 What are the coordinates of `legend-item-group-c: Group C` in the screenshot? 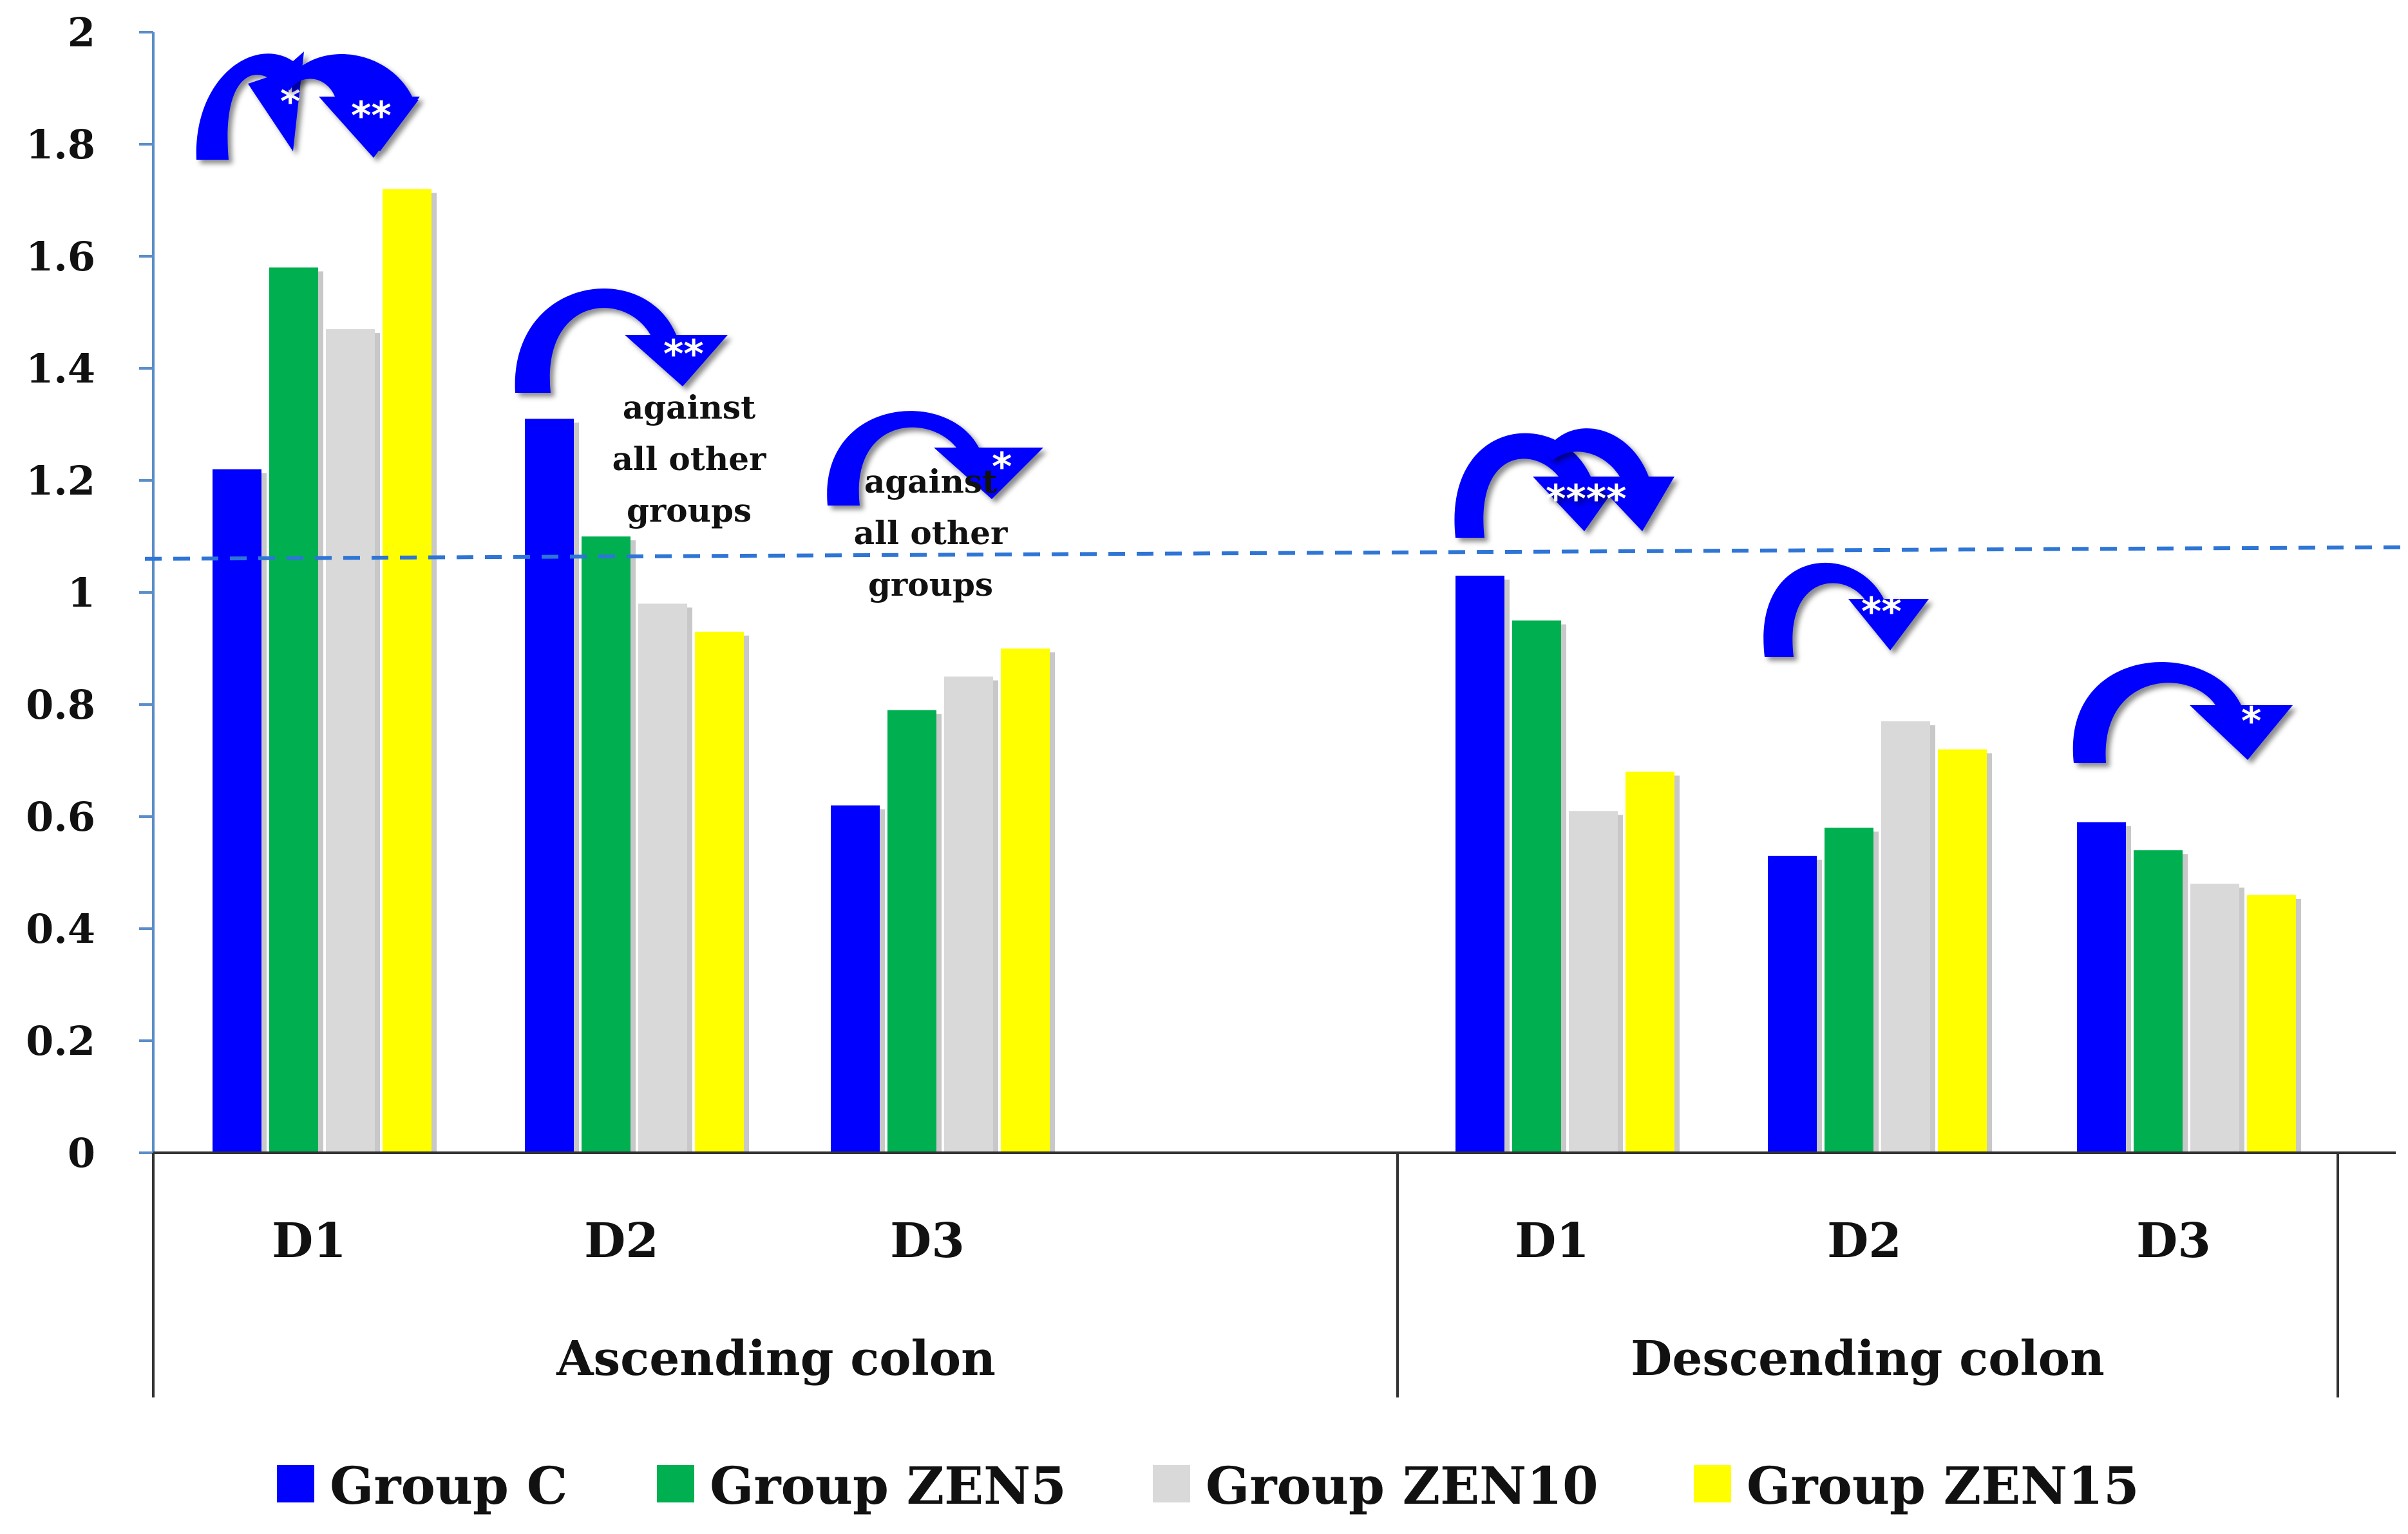 It's located at (422, 1486).